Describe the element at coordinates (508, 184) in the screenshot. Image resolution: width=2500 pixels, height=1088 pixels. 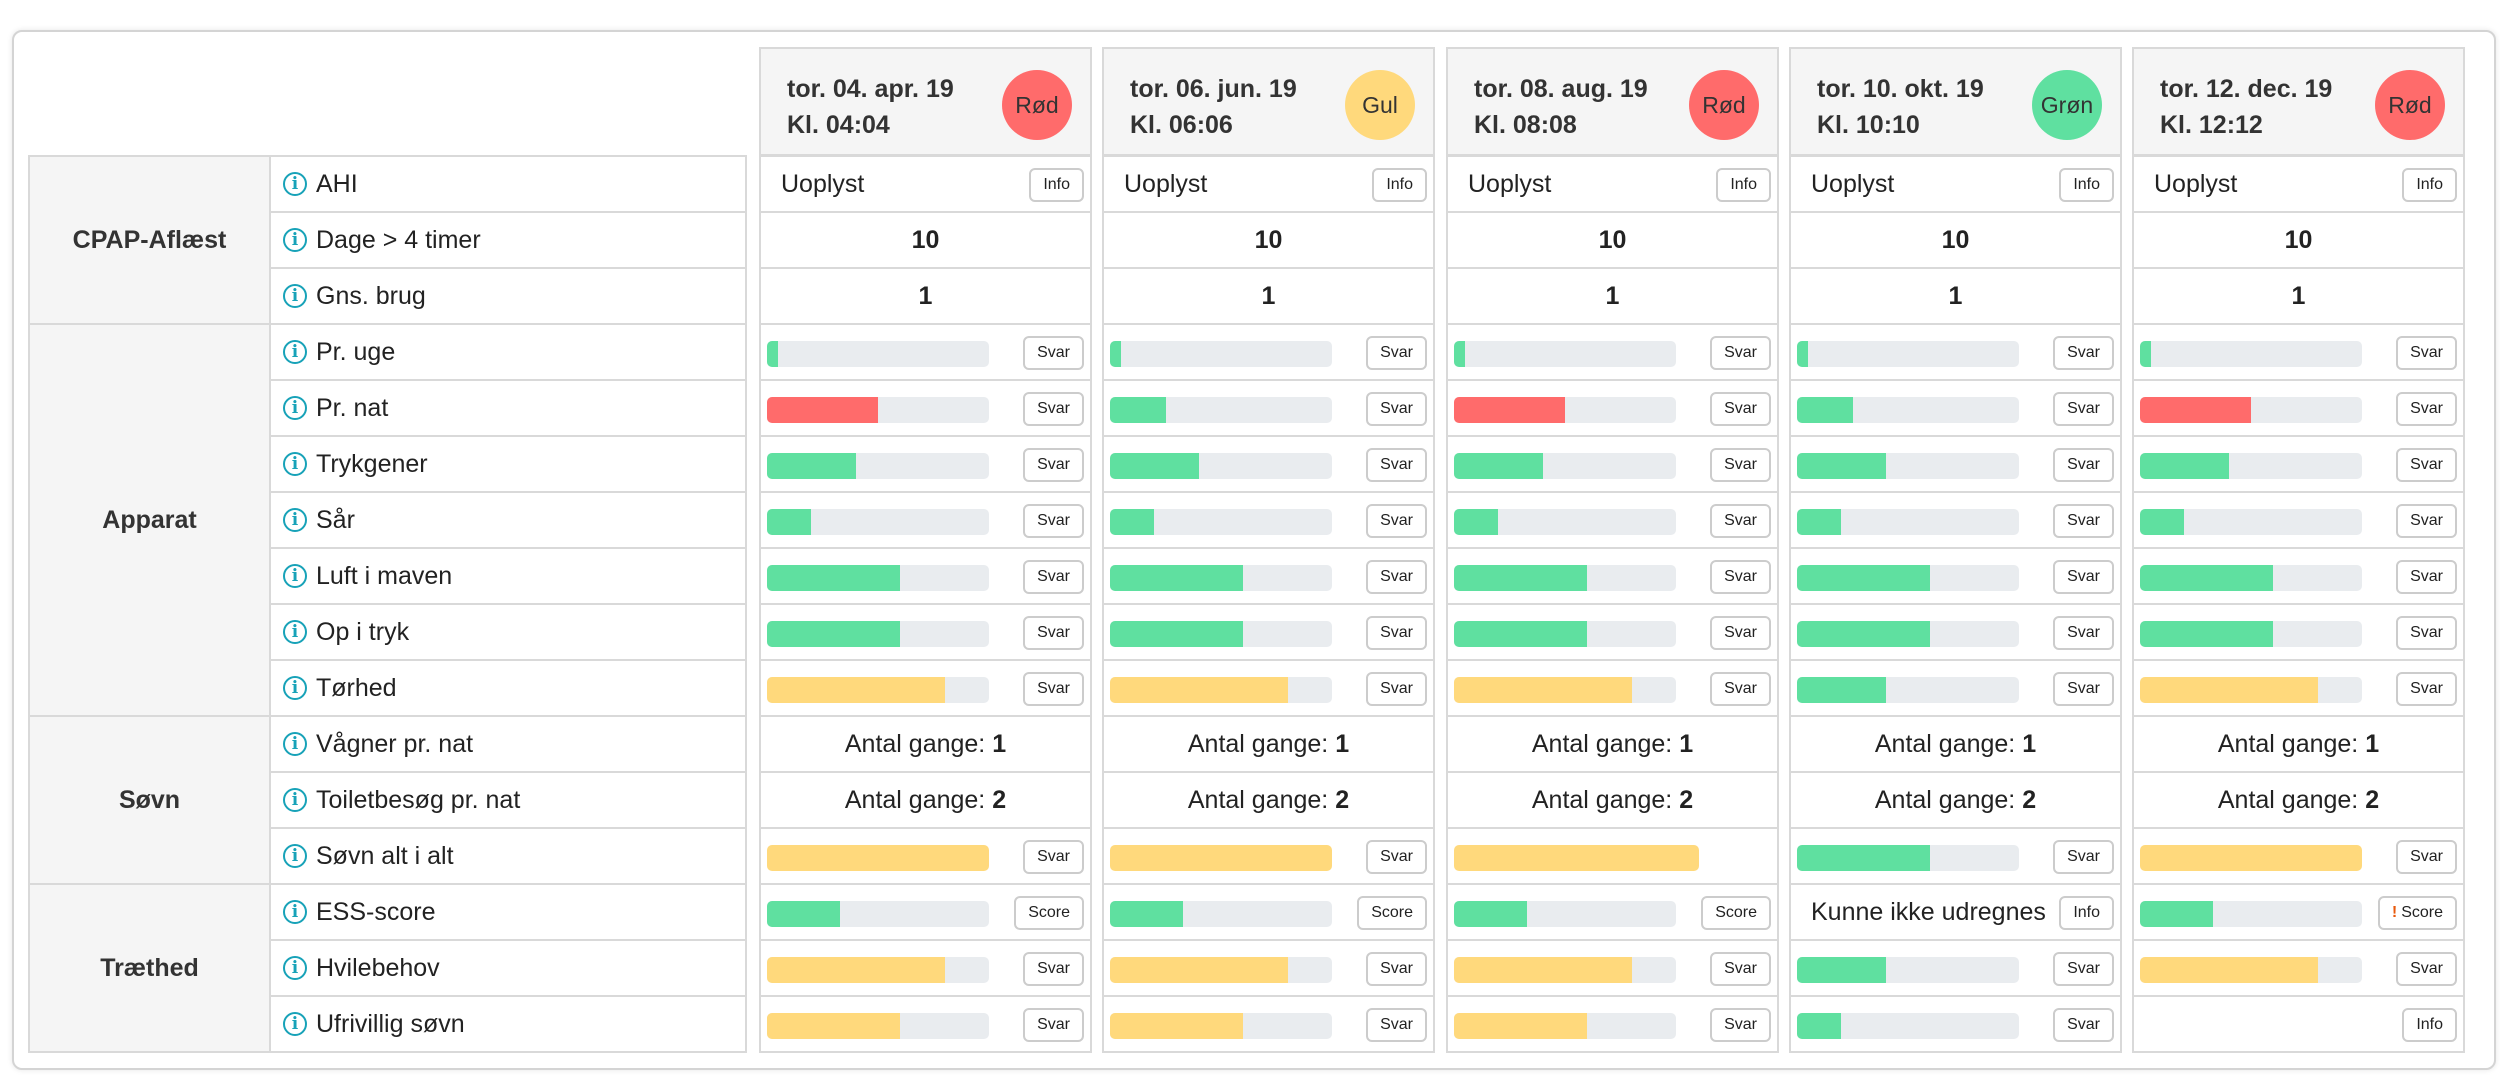
I see `row-label-ahi: i AHI` at that location.